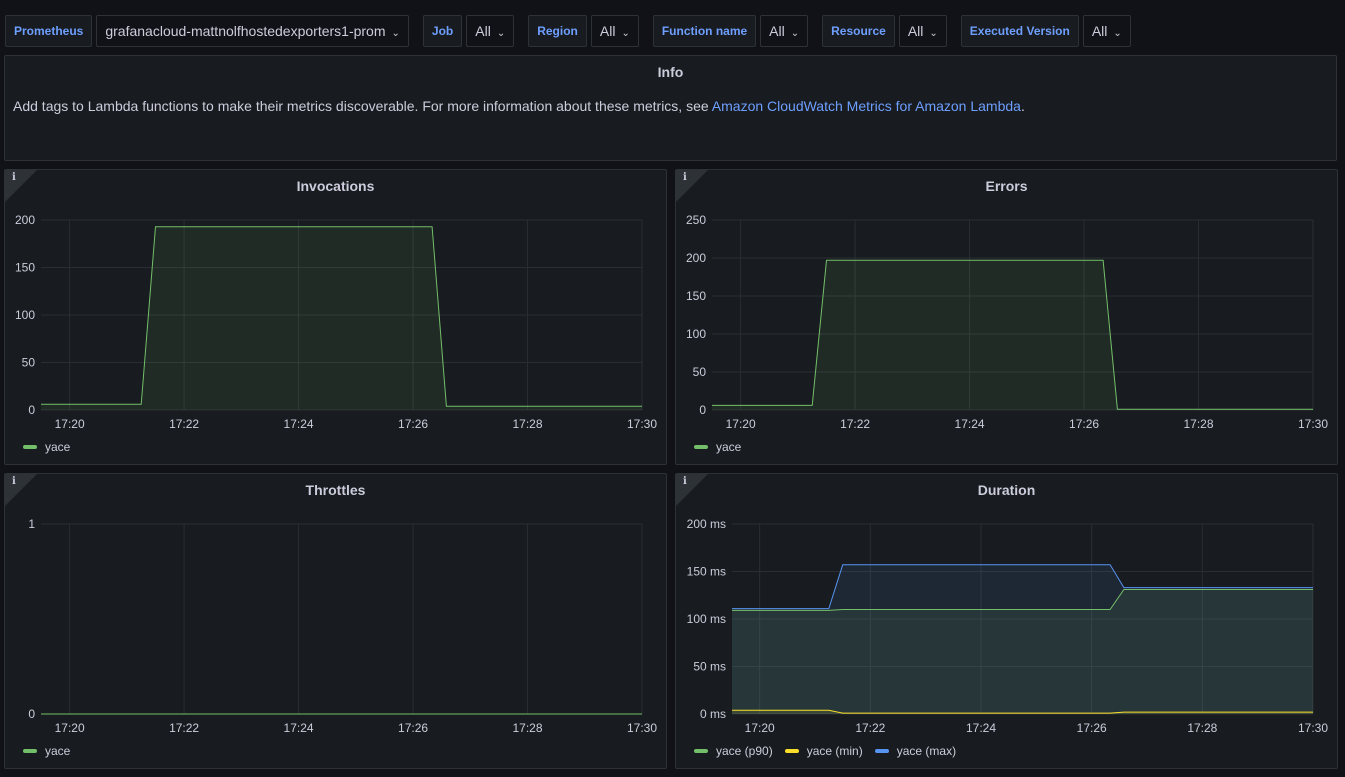 Image resolution: width=1345 pixels, height=777 pixels. I want to click on job-select: All ⌄, so click(490, 31).